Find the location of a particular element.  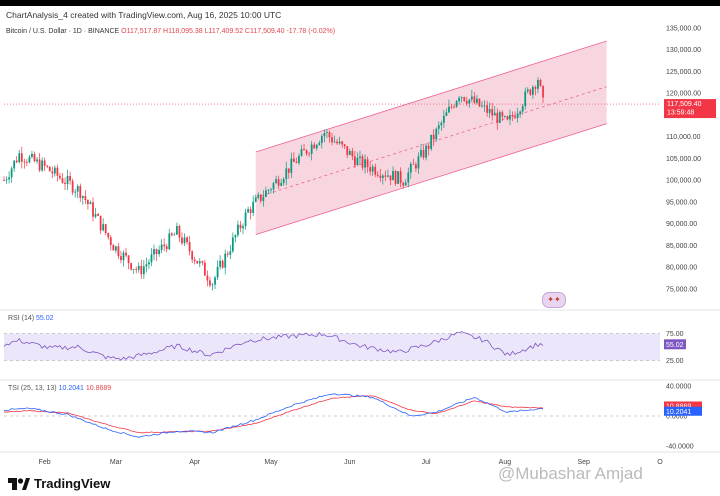

price-tick-label: 90,000.00 is located at coordinates (681, 224).